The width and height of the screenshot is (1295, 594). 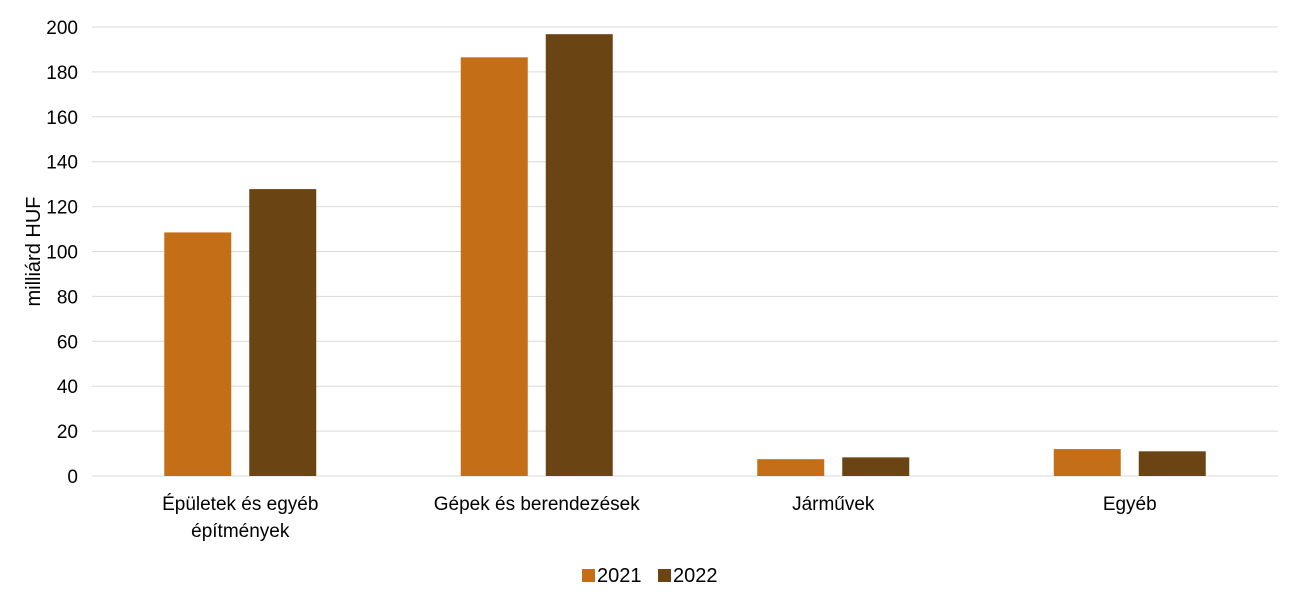 I want to click on y-tick-label: 120, so click(x=62, y=208).